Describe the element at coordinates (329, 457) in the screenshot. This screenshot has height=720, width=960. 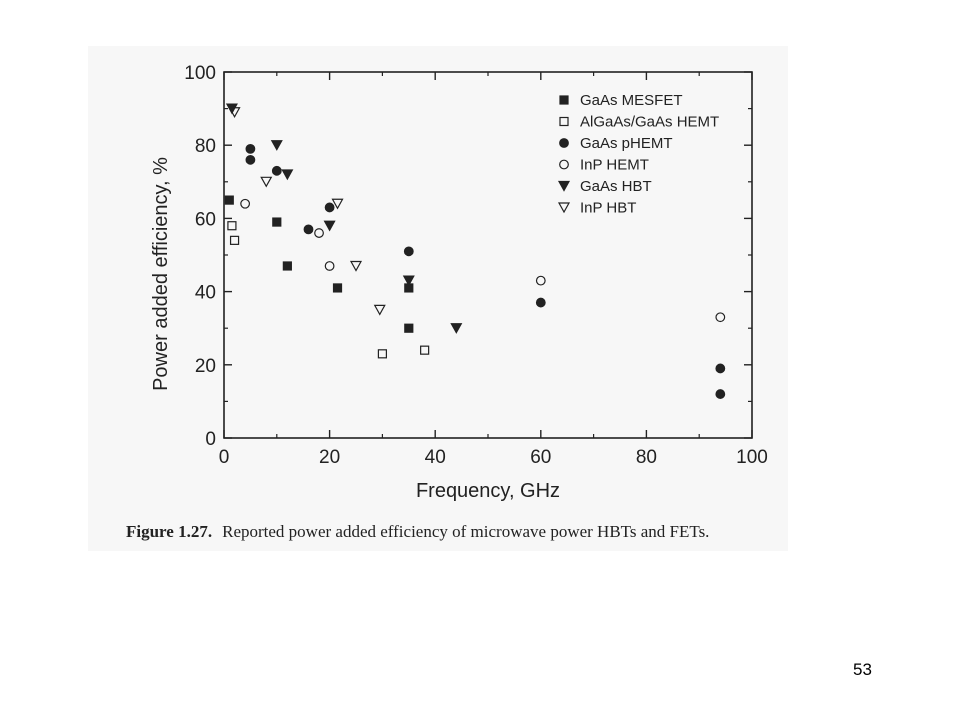
I see `x-tick-label: 20` at that location.